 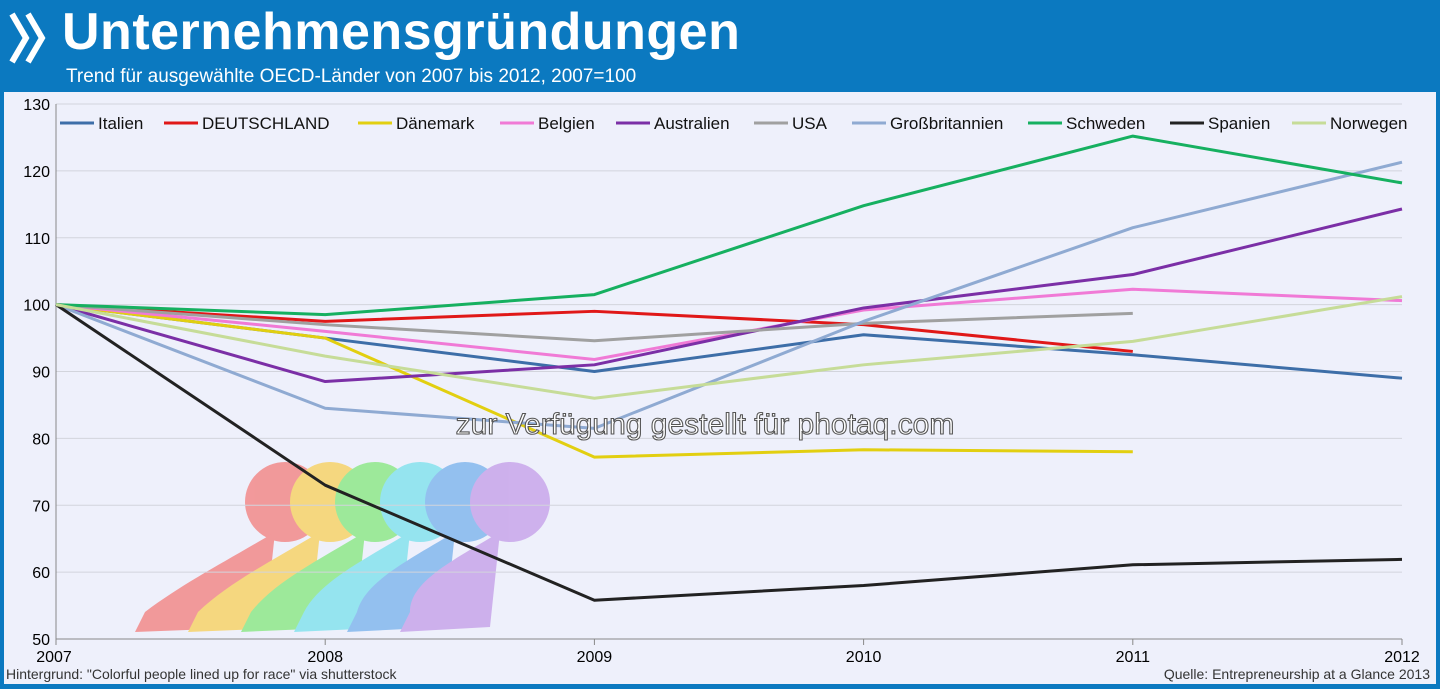 I want to click on y-tick-label: 110, so click(x=37, y=239).